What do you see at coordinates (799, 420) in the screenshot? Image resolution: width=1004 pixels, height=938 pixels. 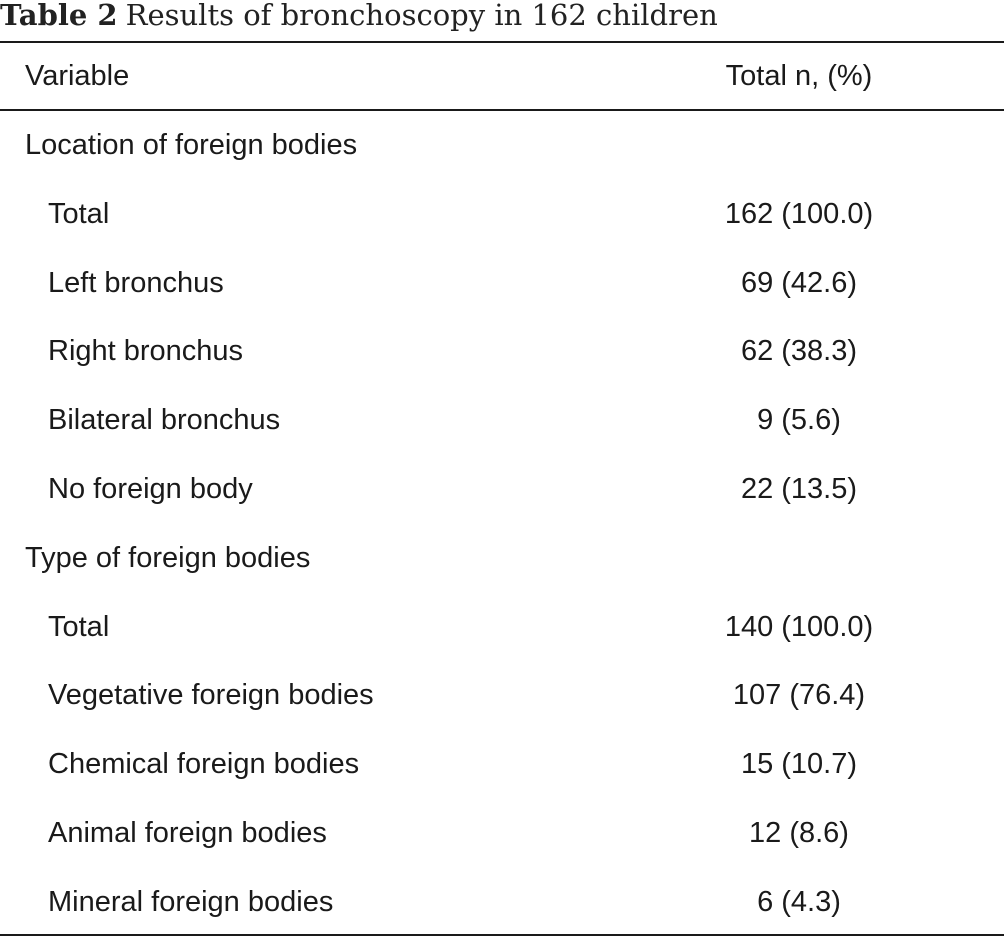 I see `row-value: 9 (5.6)` at bounding box center [799, 420].